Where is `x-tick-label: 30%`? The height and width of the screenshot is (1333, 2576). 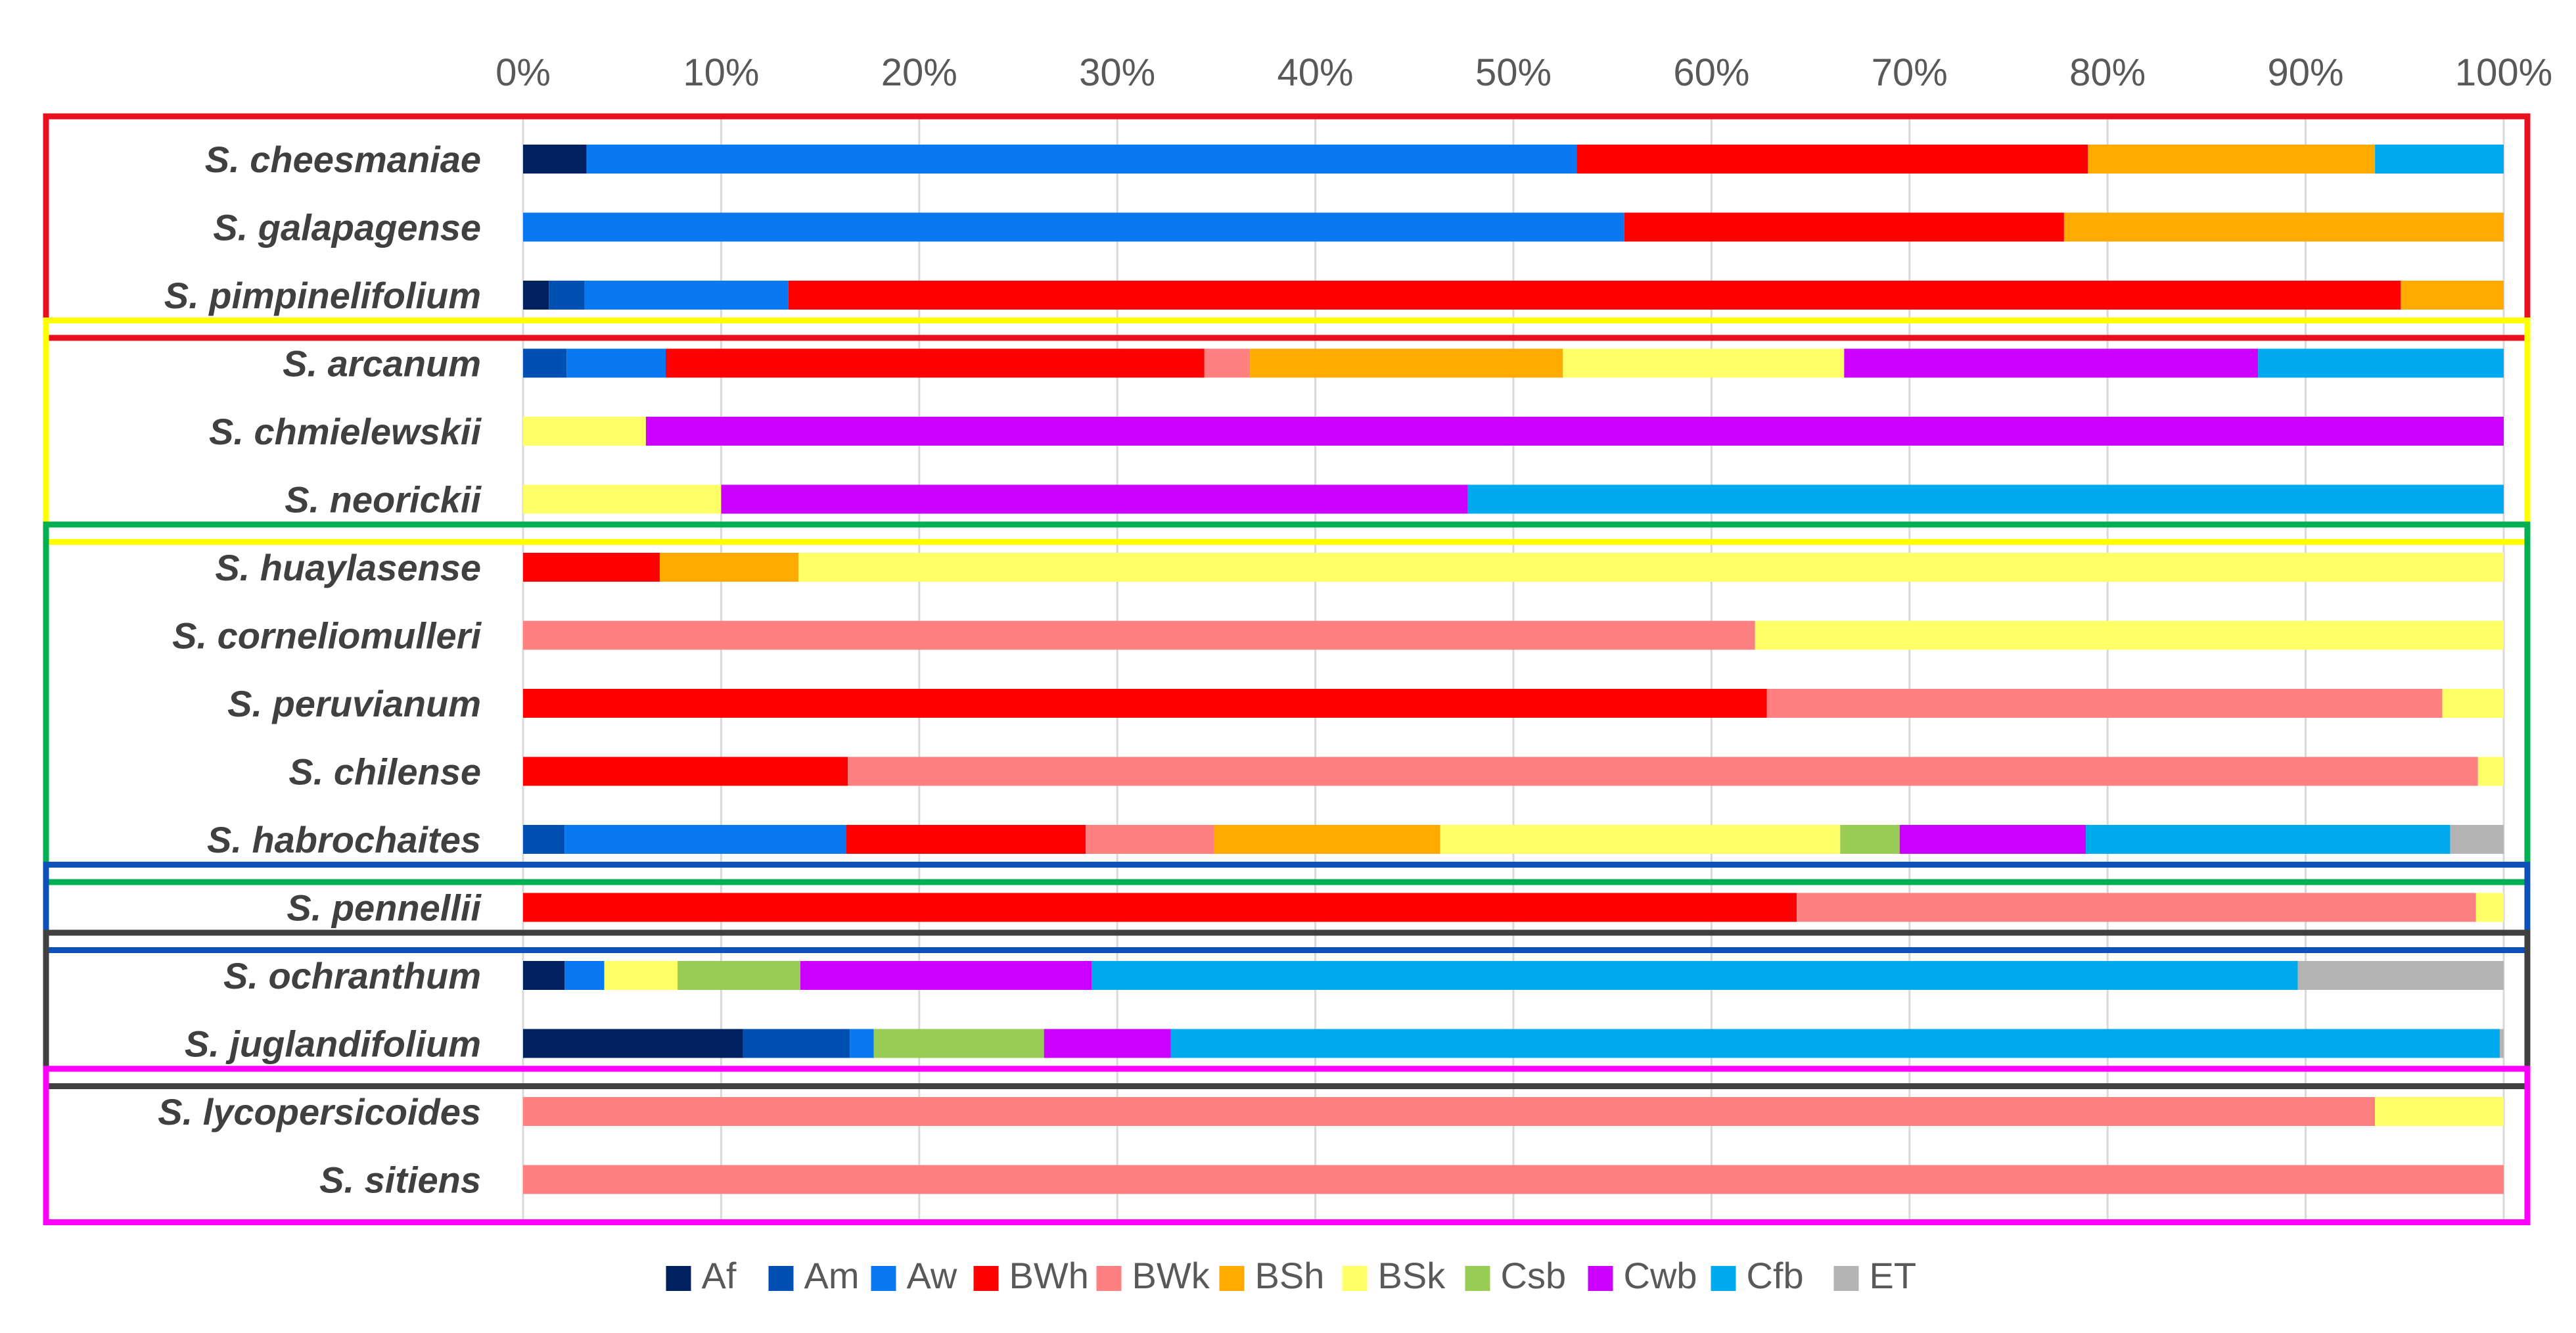 x-tick-label: 30% is located at coordinates (1117, 72).